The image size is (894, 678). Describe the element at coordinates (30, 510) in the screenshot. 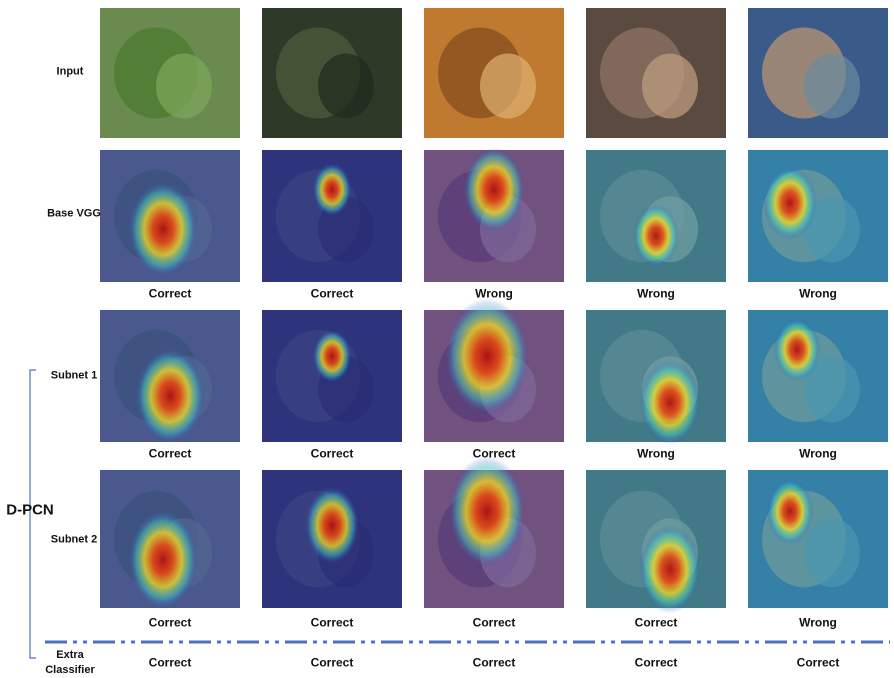

I see `group-label: D-PCN` at that location.